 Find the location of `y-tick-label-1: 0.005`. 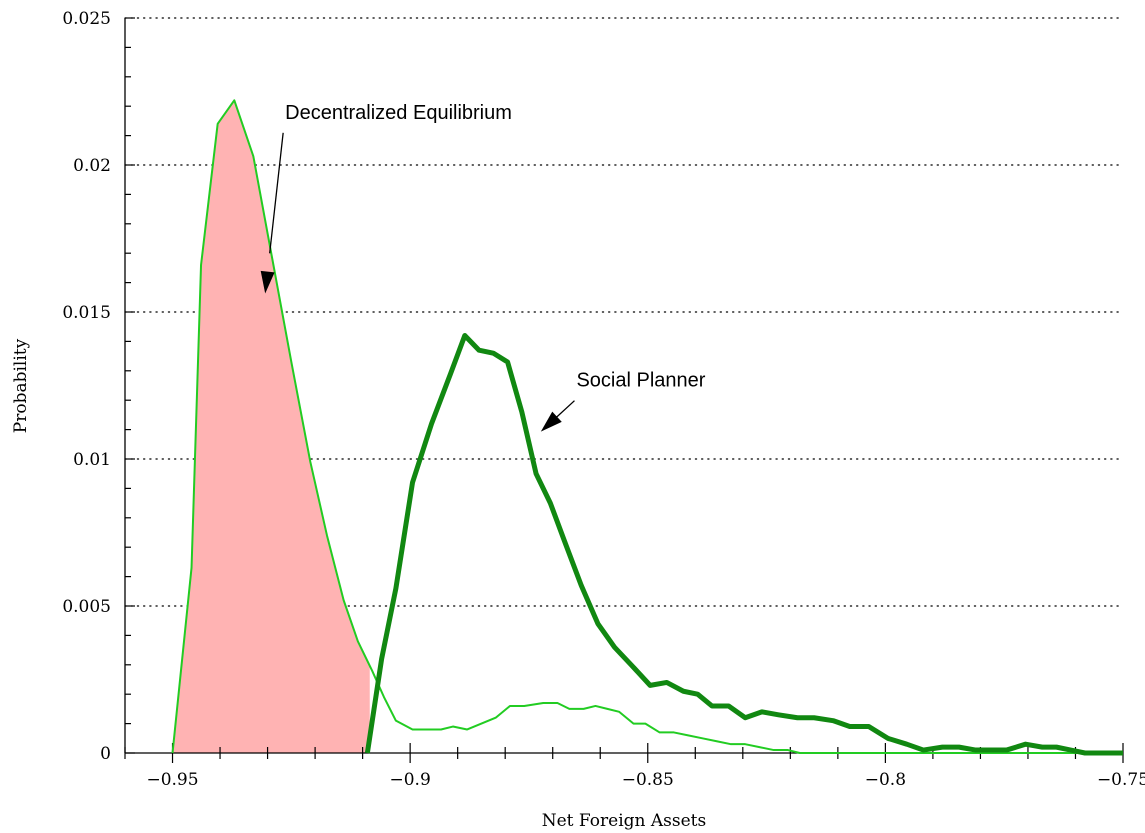

y-tick-label-1: 0.005 is located at coordinates (86, 607).